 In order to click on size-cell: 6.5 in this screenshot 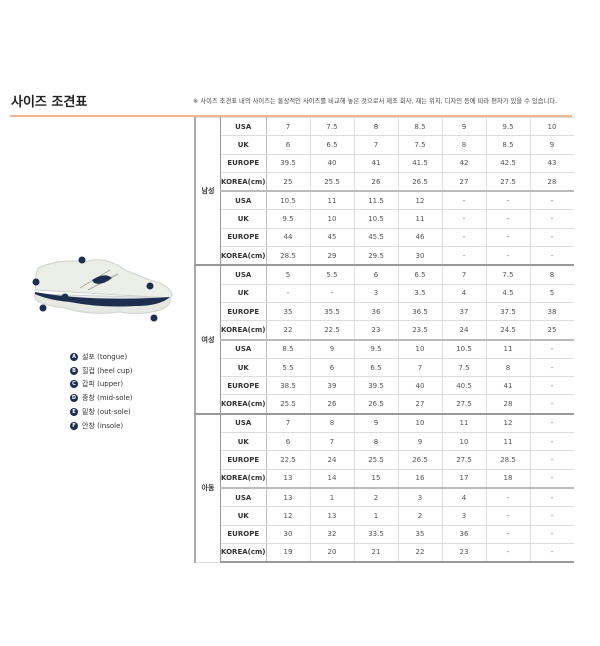, I will do `click(420, 274)`.